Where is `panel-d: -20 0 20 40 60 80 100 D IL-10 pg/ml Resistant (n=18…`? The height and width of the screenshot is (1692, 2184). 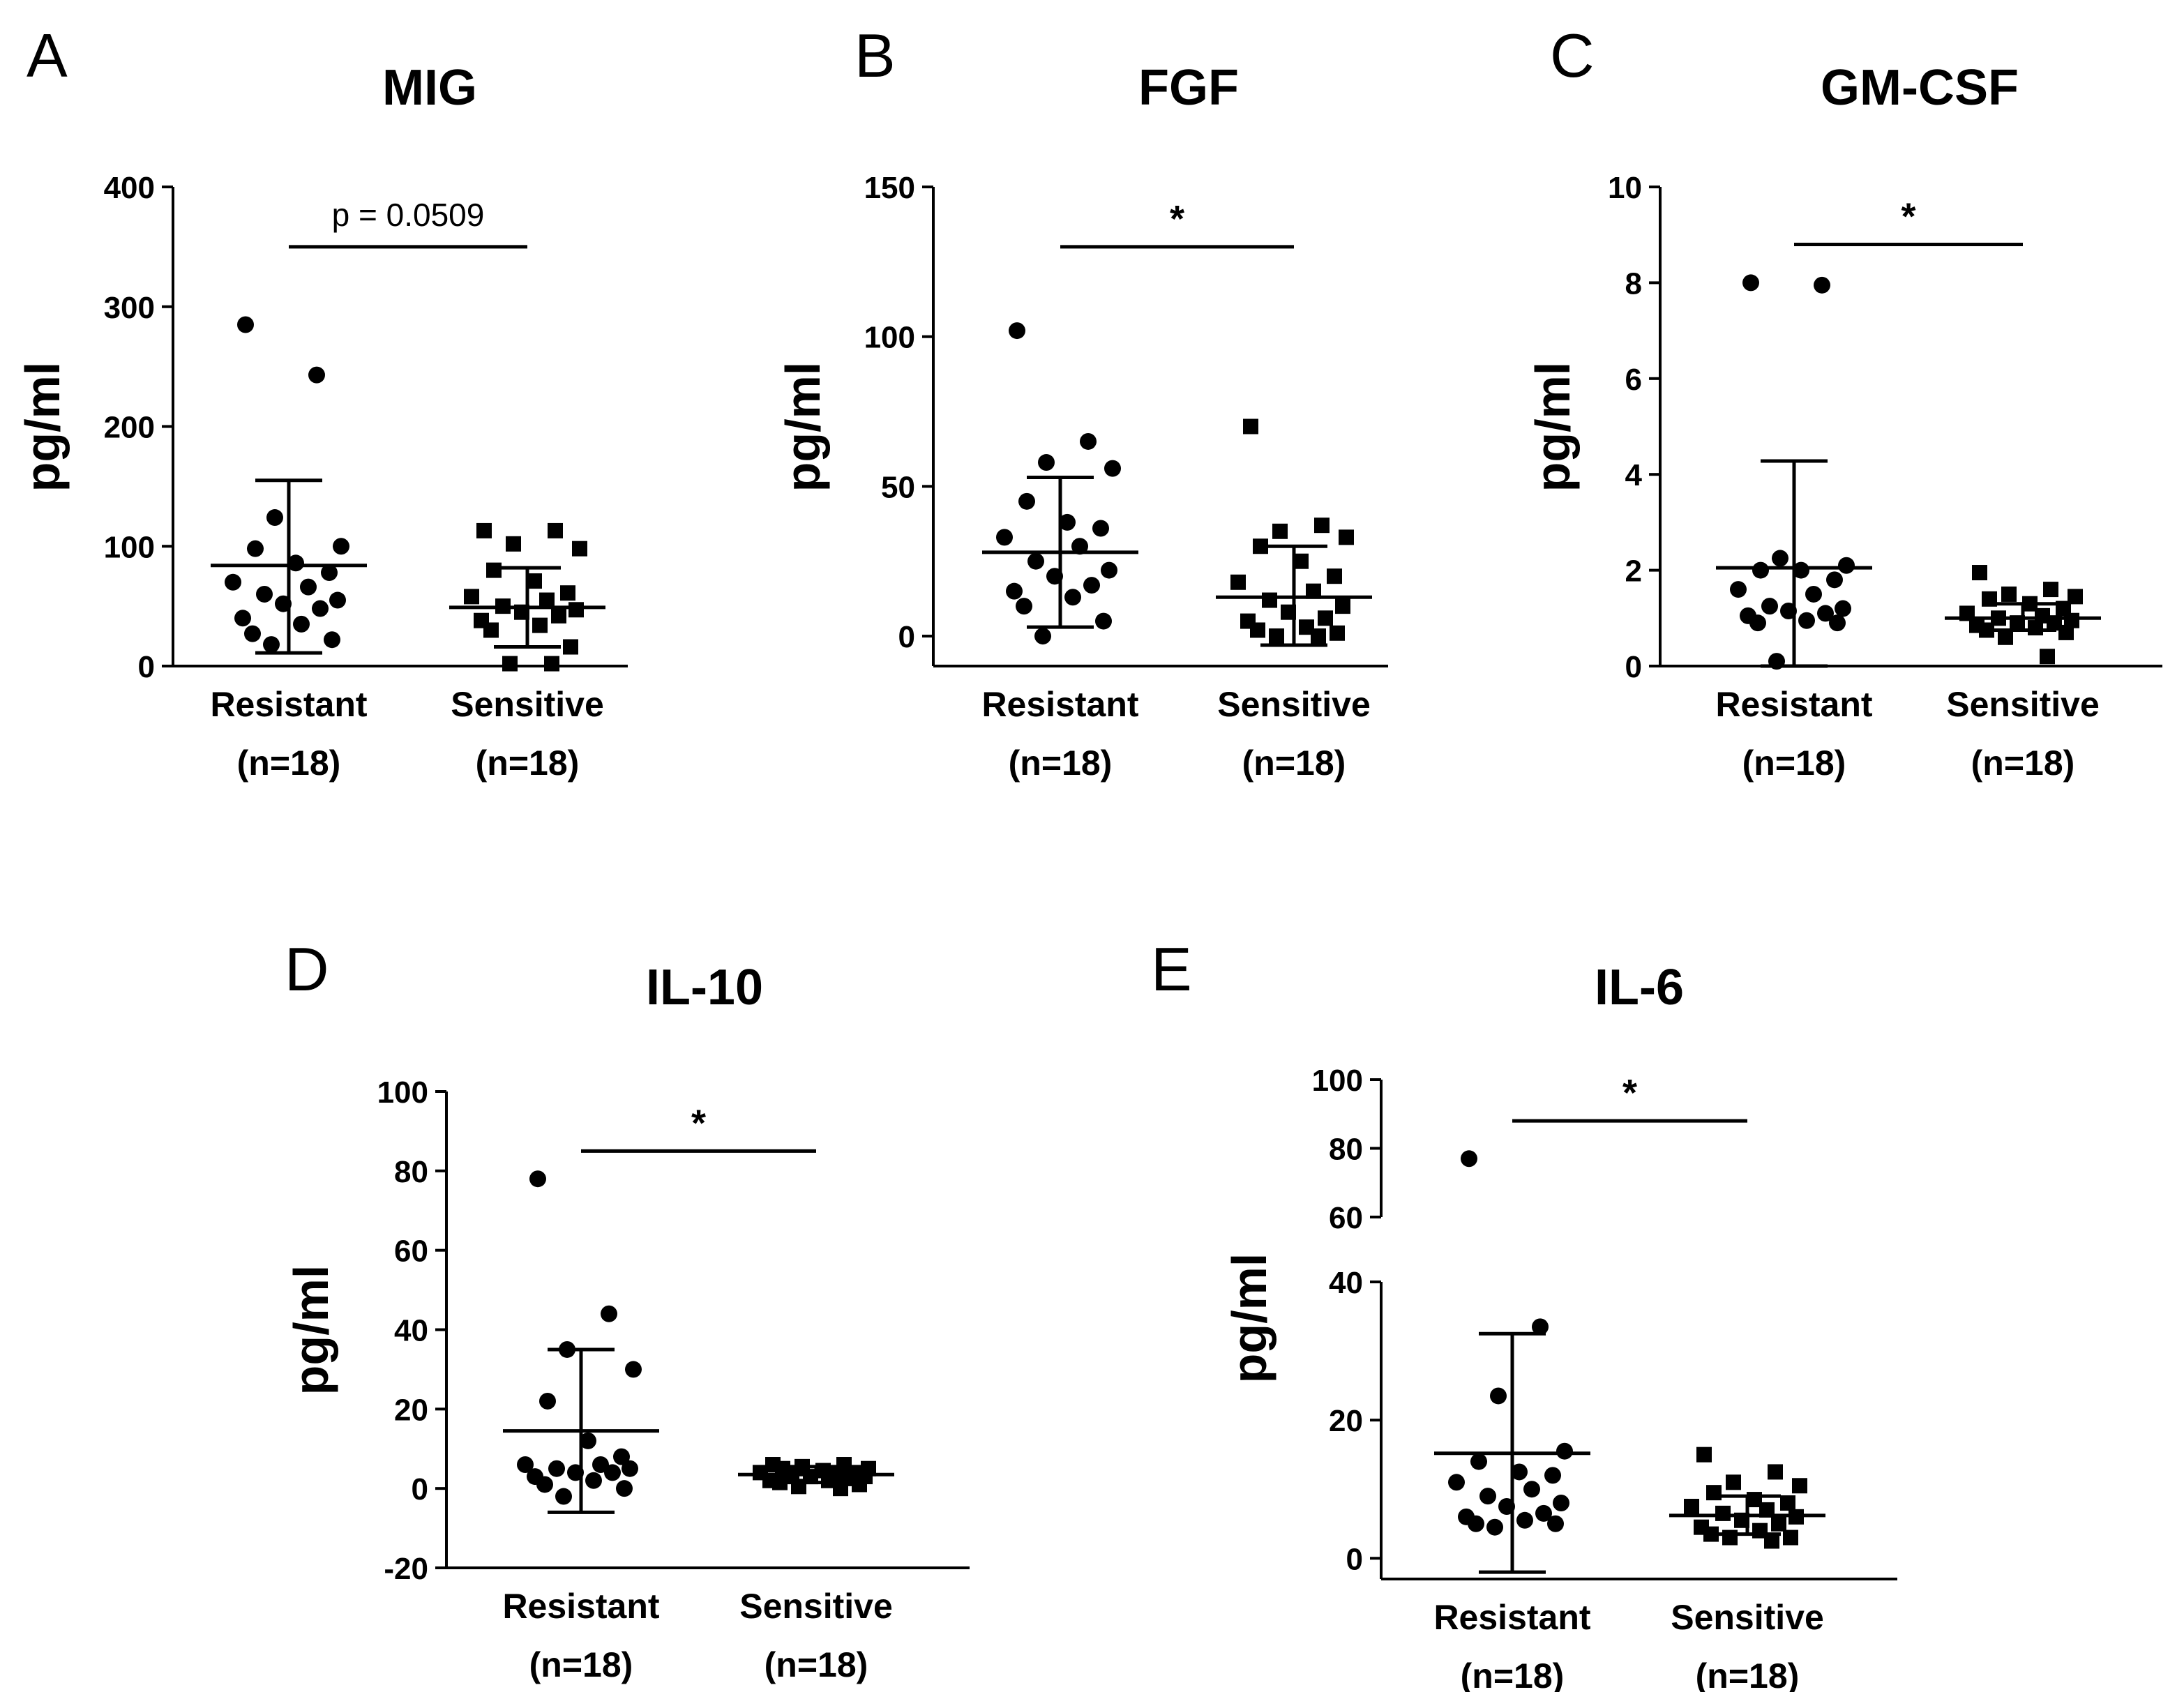
panel-d: -20 0 20 40 60 80 100 D IL-10 pg/ml Resistant (n=18… is located at coordinates (627, 1309).